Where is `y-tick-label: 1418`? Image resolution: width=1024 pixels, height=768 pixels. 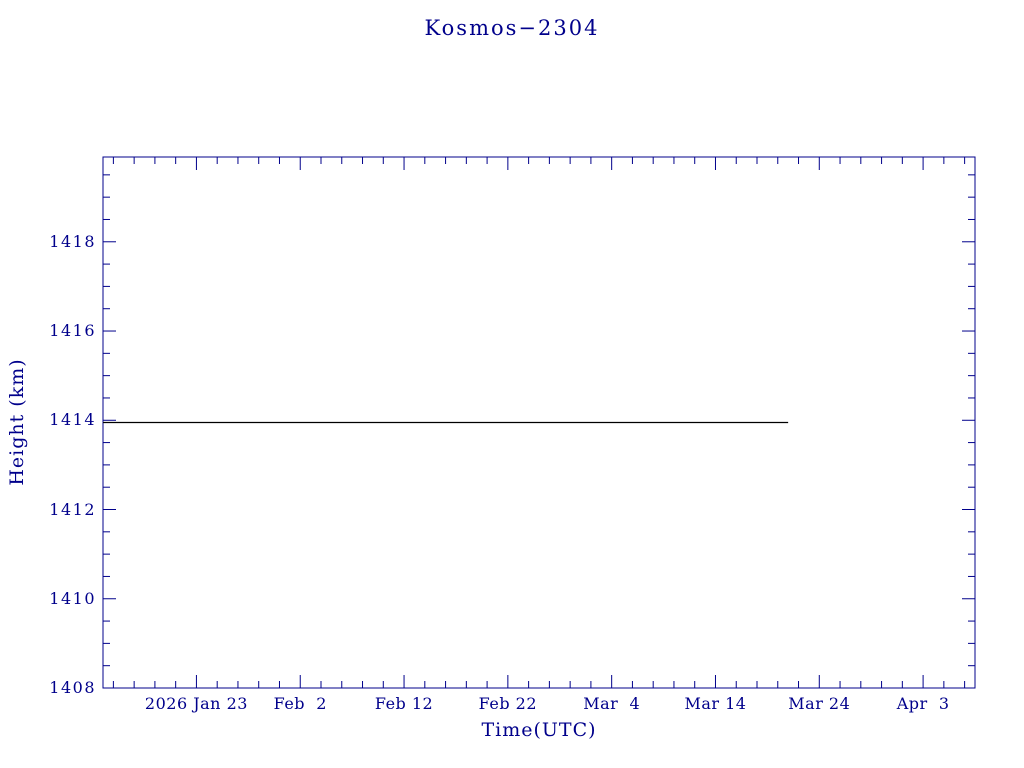 y-tick-label: 1418 is located at coordinates (72, 241).